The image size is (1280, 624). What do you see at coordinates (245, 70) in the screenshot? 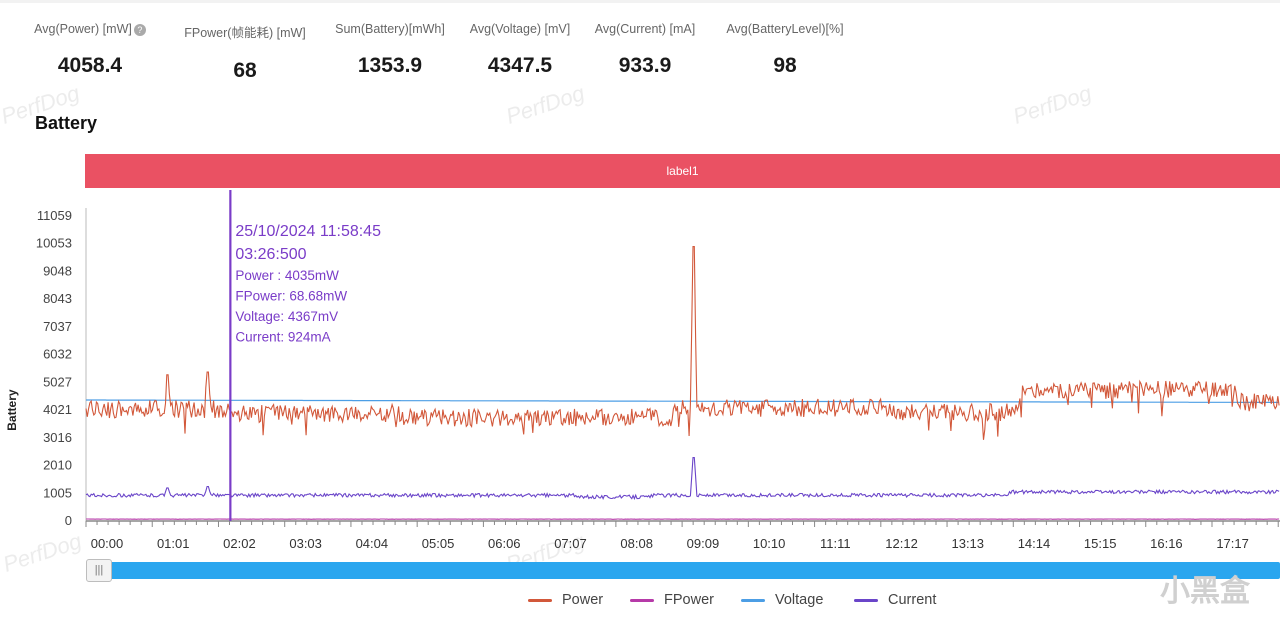
I see `stat-value: 68` at bounding box center [245, 70].